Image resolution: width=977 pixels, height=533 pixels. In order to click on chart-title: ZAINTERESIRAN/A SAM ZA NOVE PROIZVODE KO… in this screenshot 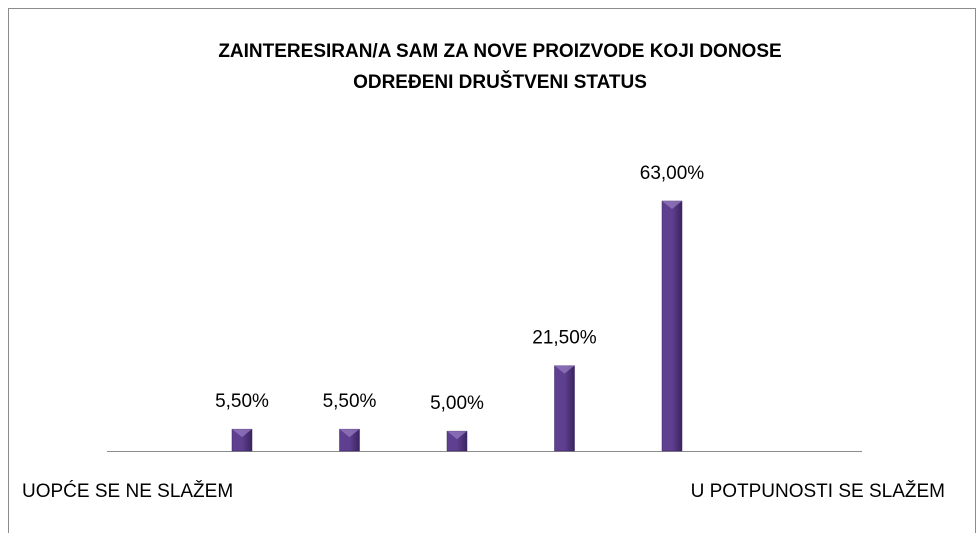, I will do `click(499, 51)`.